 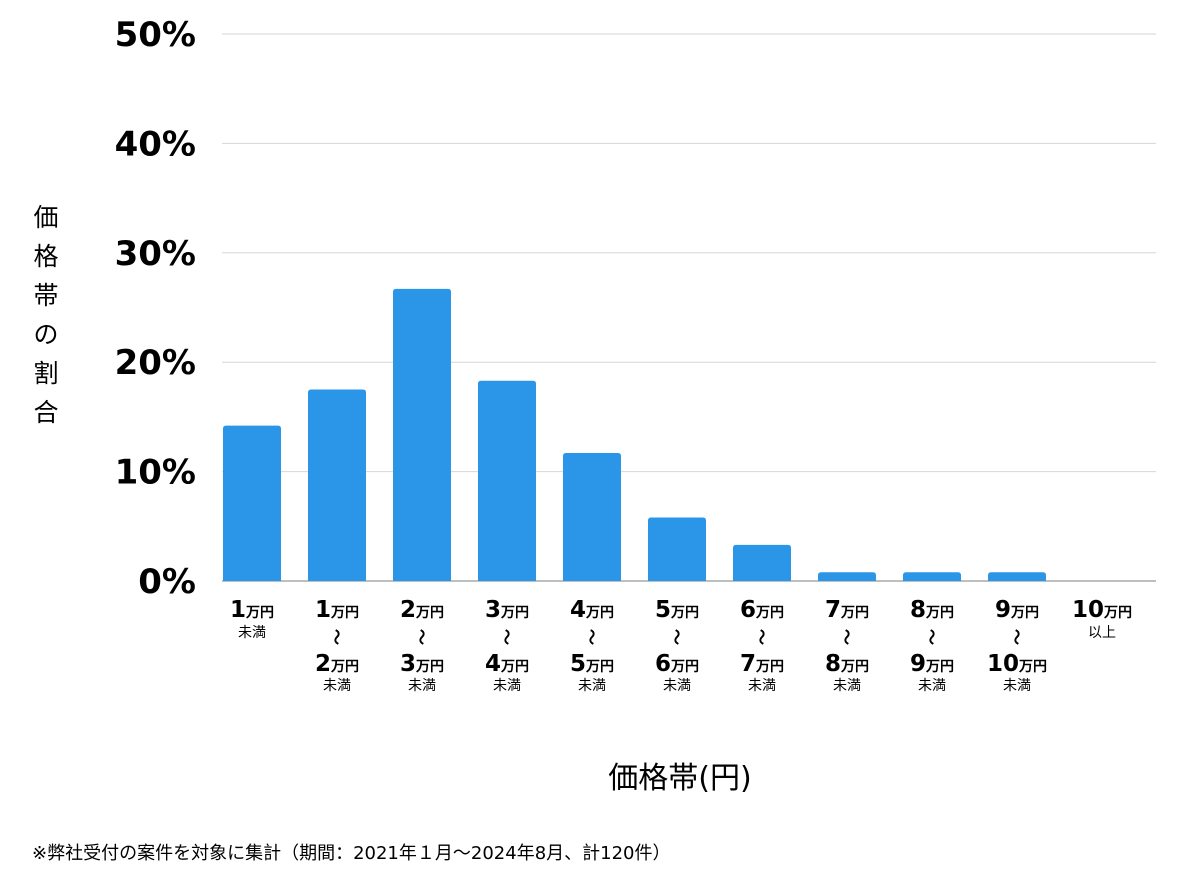 I want to click on y-tick-label: 0%, so click(x=167, y=582).